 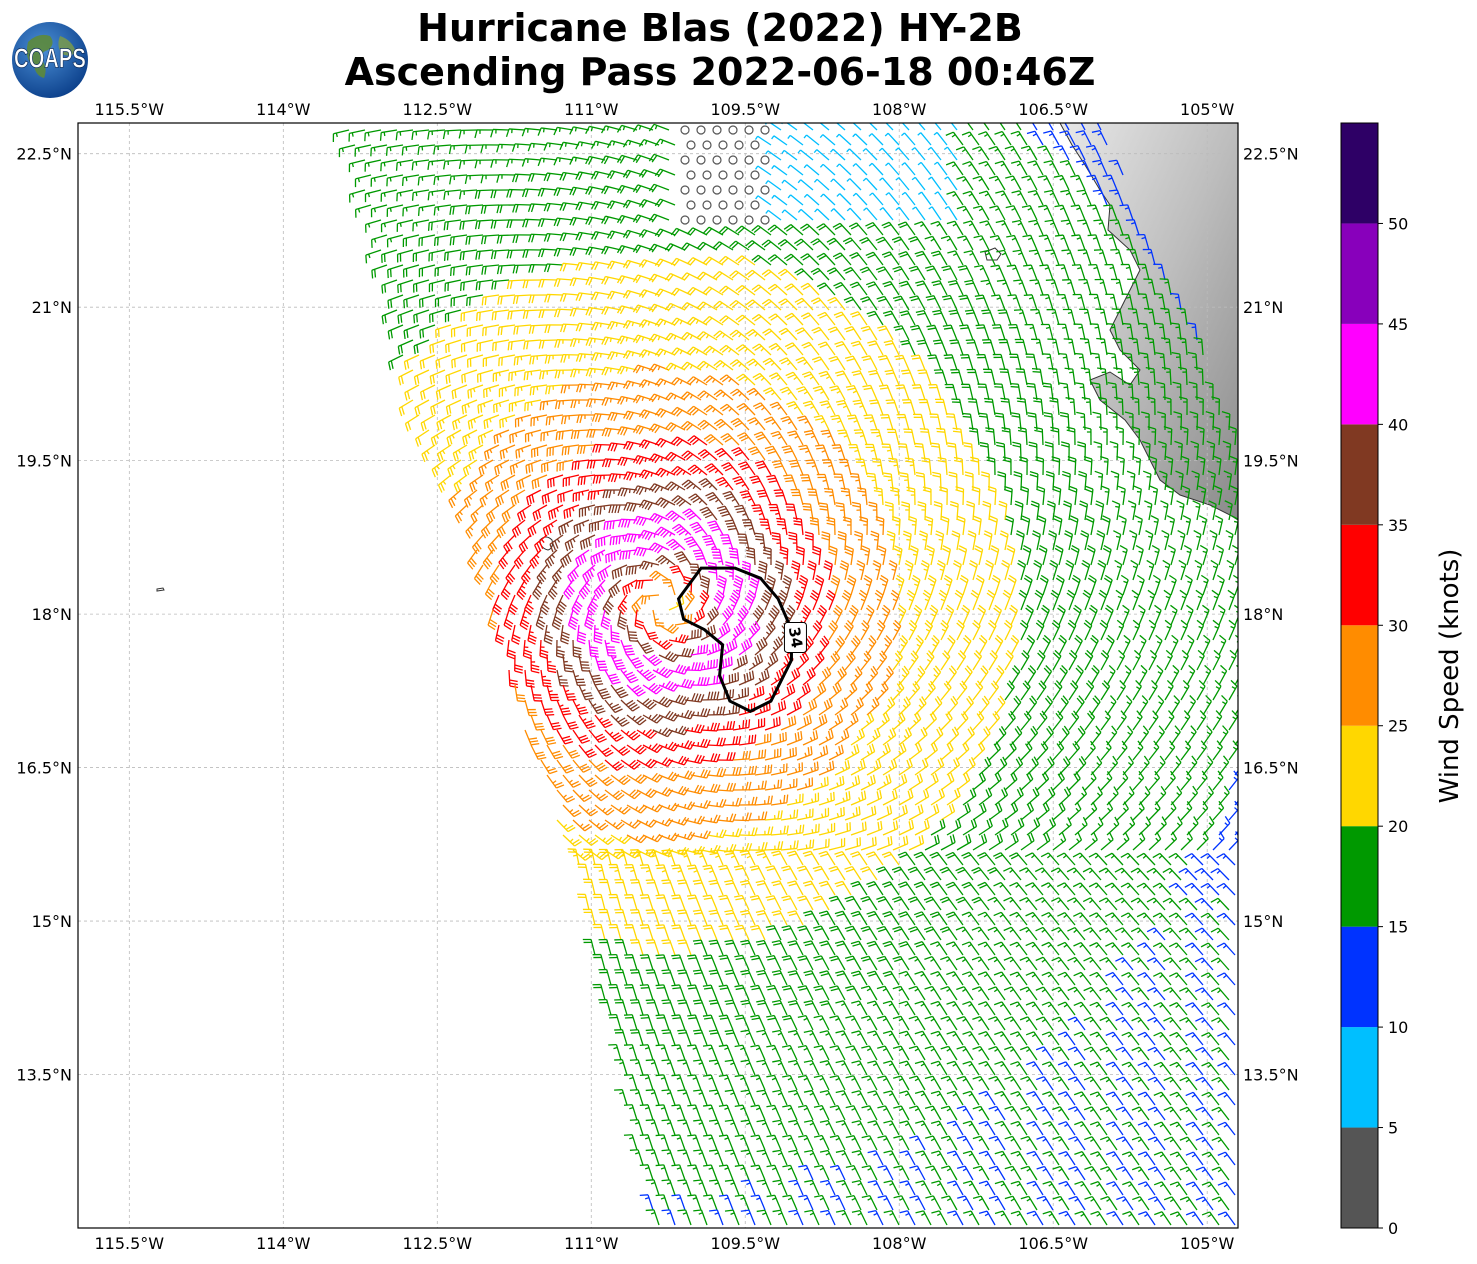 I want to click on colorbar-tick-label: 45, so click(x=1398, y=324).